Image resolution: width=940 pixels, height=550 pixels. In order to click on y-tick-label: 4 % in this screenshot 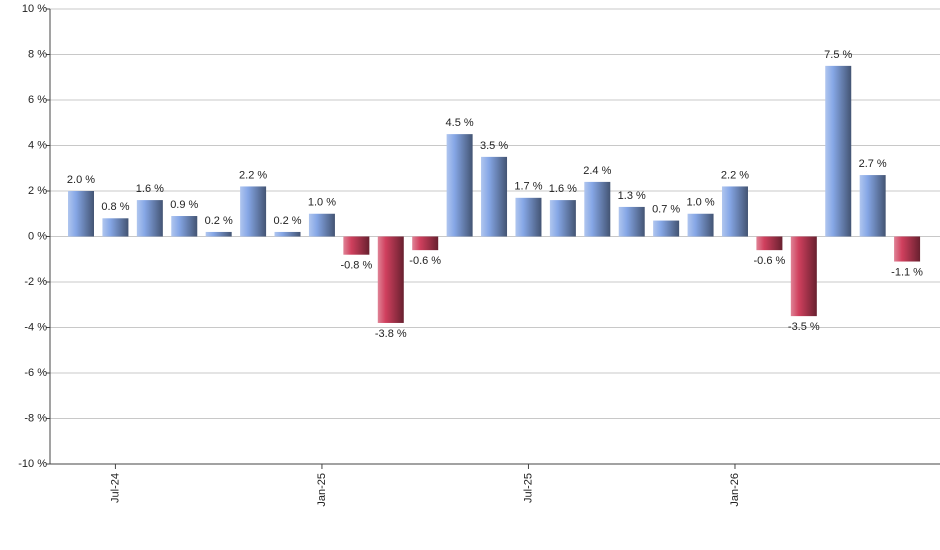, I will do `click(37, 145)`.